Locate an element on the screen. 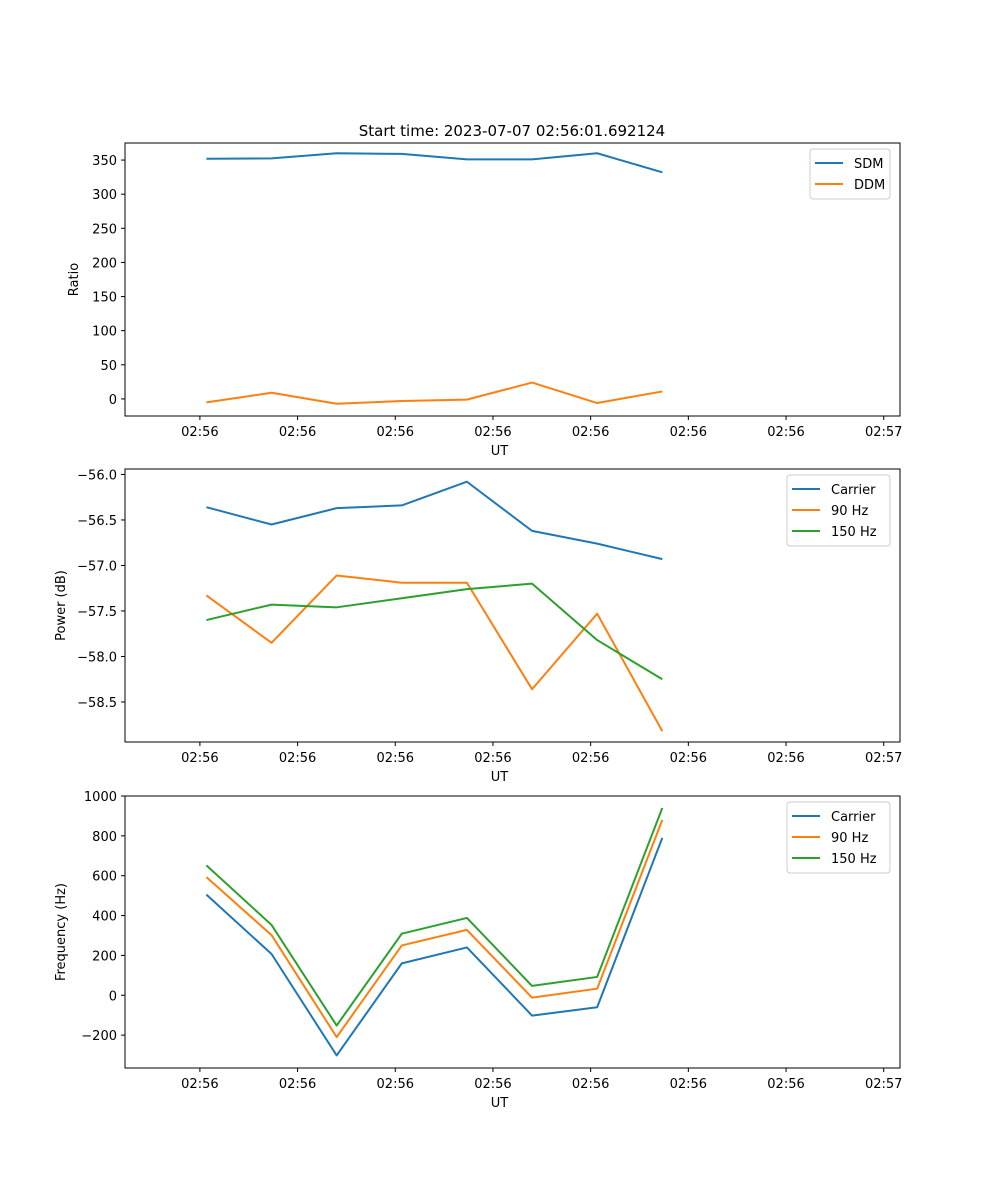 This screenshot has height=1204, width=1000. y-axis-label: Frequency (Hz) is located at coordinates (61, 932).